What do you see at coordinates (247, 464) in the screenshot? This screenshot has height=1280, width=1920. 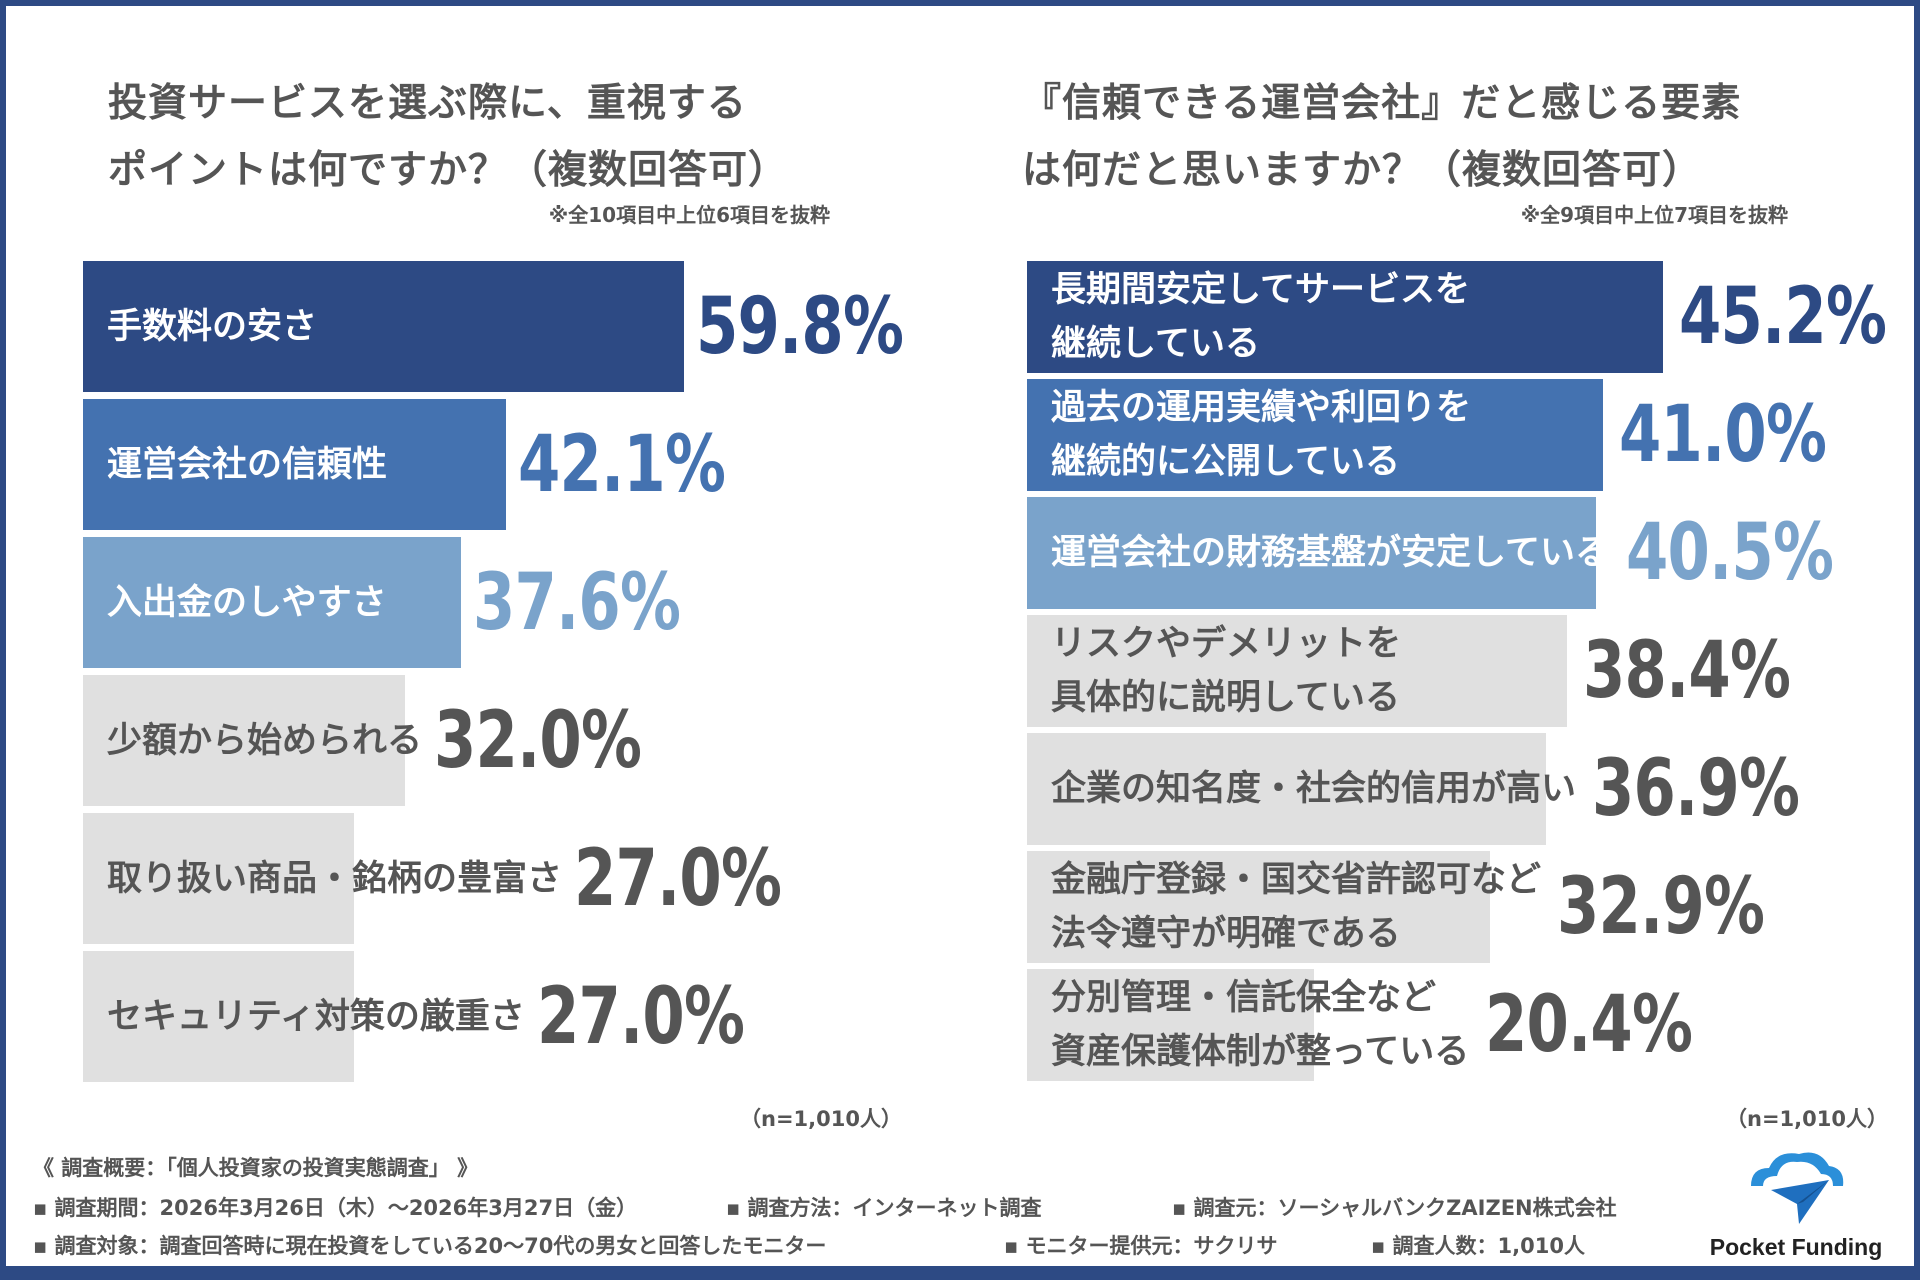 I see `bar-label: 運営会社の信頼性` at bounding box center [247, 464].